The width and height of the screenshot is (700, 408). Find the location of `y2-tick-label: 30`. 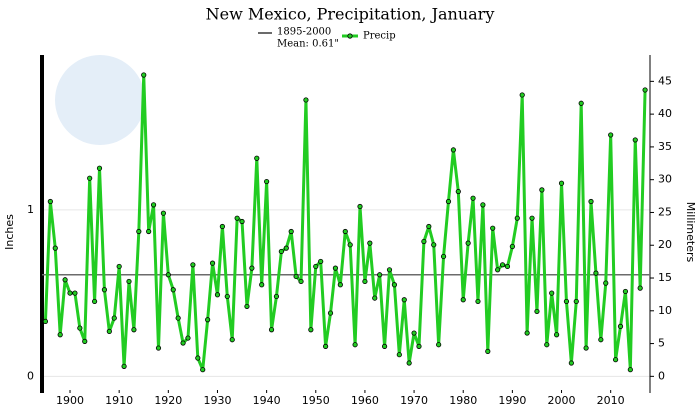

y2-tick-label: 30 is located at coordinates (665, 179).